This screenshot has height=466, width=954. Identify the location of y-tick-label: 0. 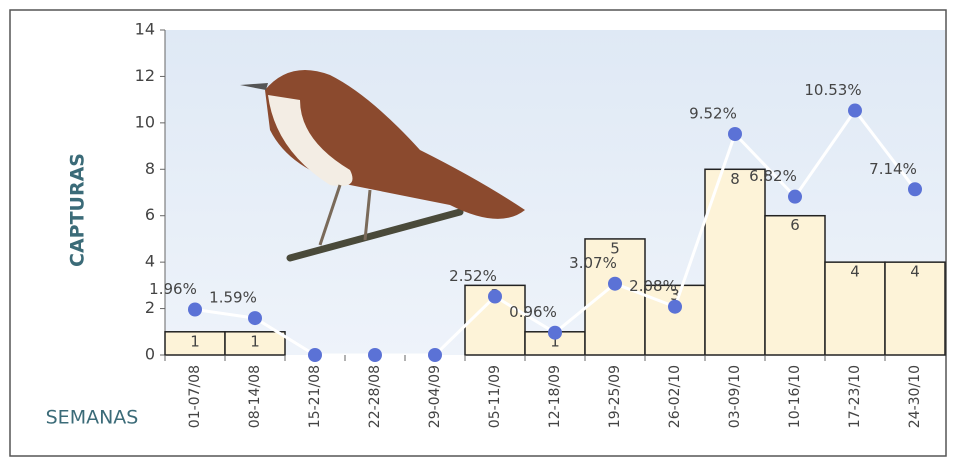
(150, 354).